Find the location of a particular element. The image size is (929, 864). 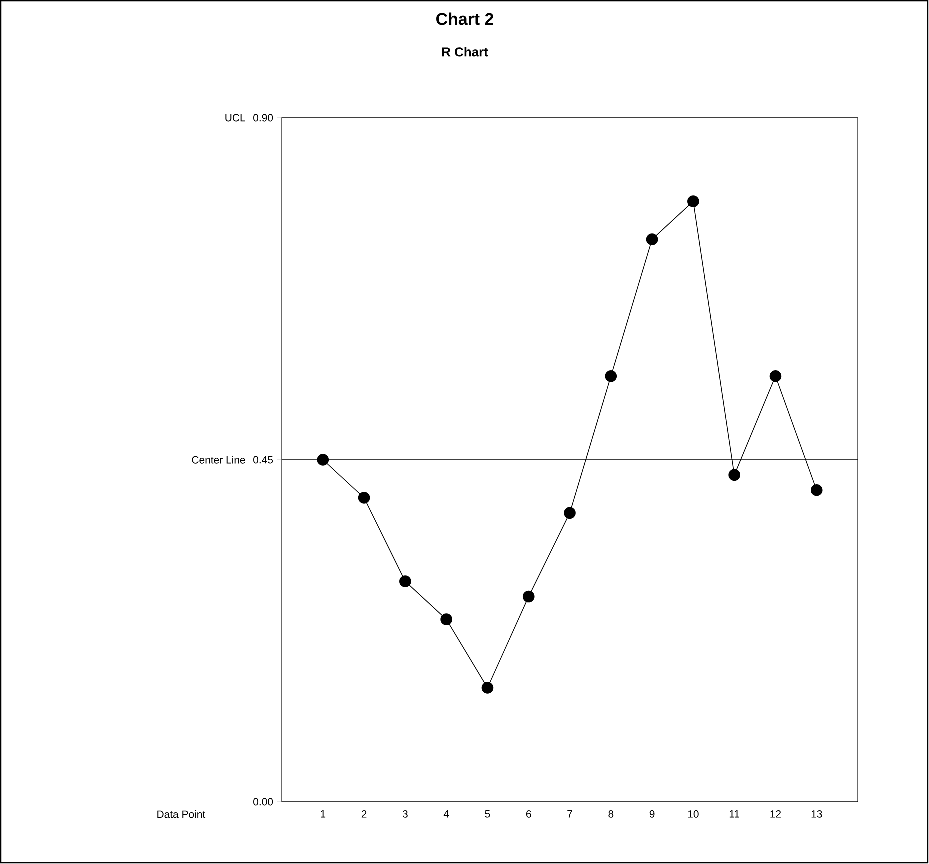

chart-title: Chart 2 is located at coordinates (465, 19).